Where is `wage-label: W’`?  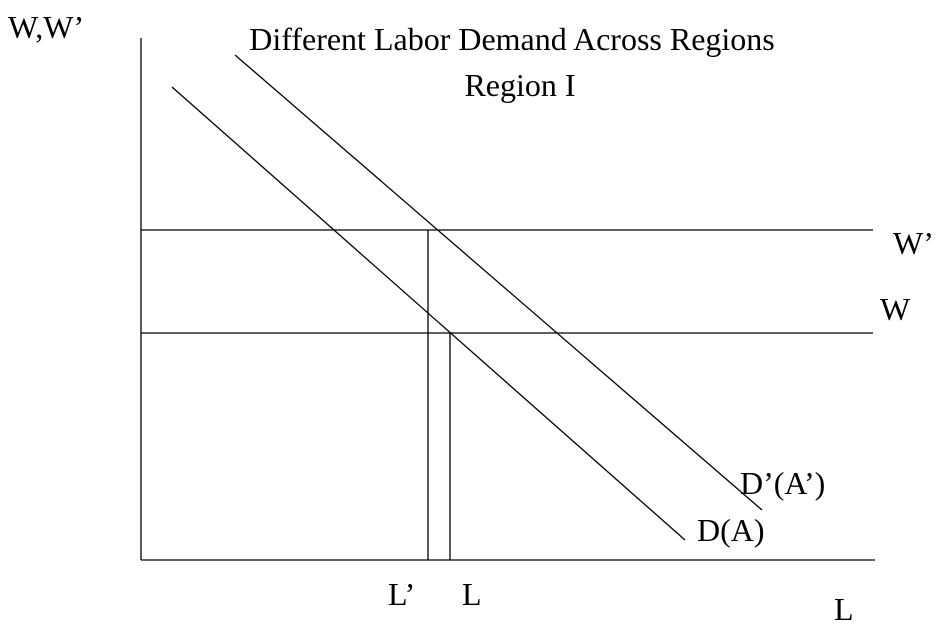 wage-label: W’ is located at coordinates (913, 243).